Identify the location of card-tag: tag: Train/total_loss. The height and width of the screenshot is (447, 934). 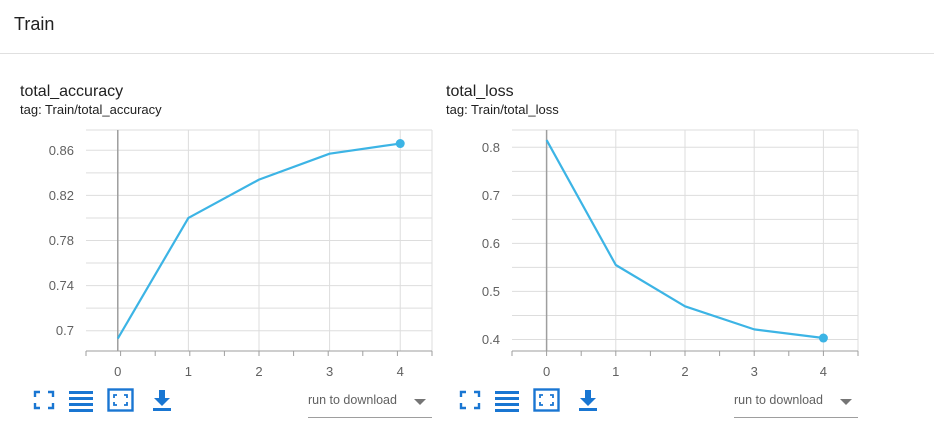
(502, 109).